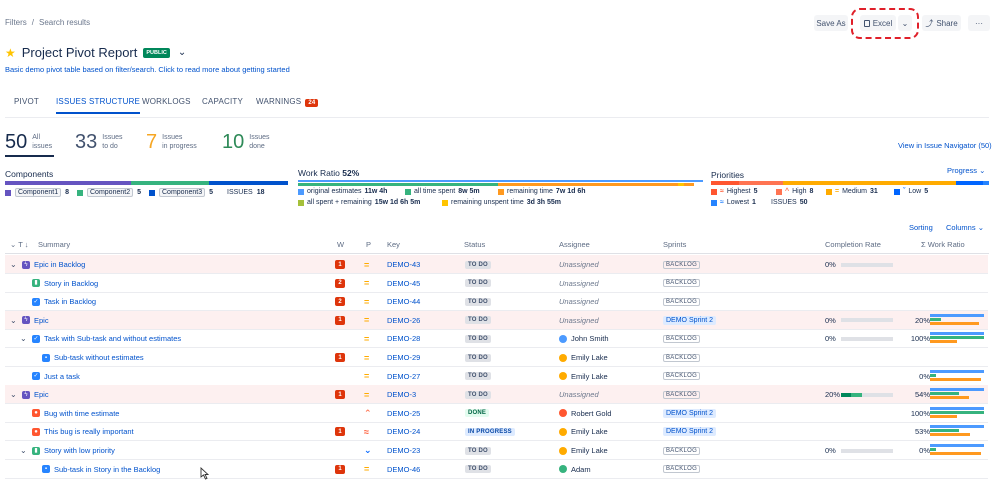 Image resolution: width=999 pixels, height=483 pixels. Describe the element at coordinates (222, 101) in the screenshot. I see `tab-capacity: CAPACITY` at that location.